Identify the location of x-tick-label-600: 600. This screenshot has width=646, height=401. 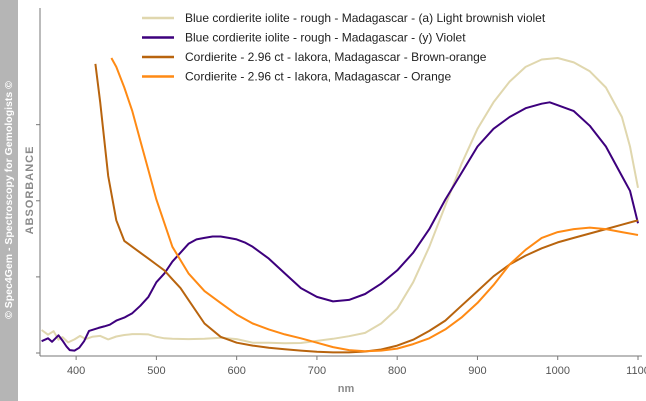
(236, 371).